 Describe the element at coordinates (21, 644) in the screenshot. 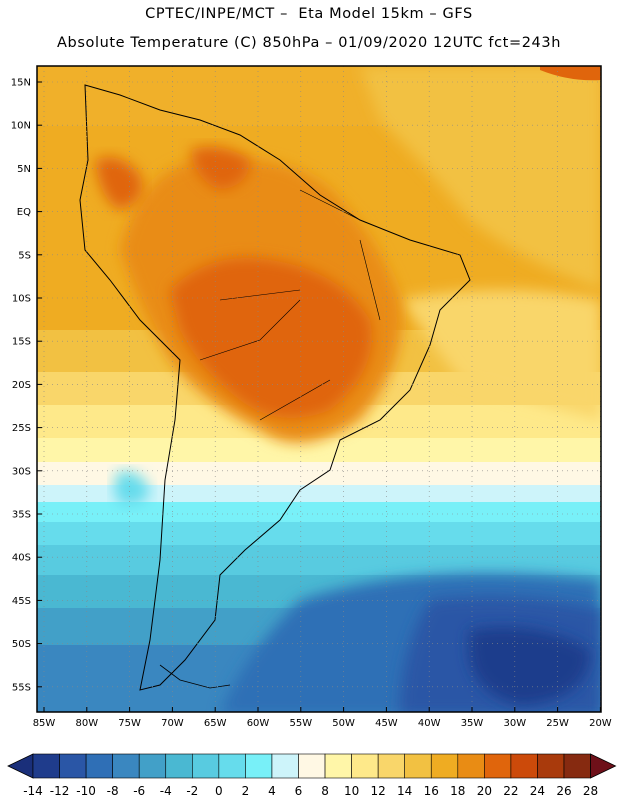

I see `lat-label: 50S` at that location.